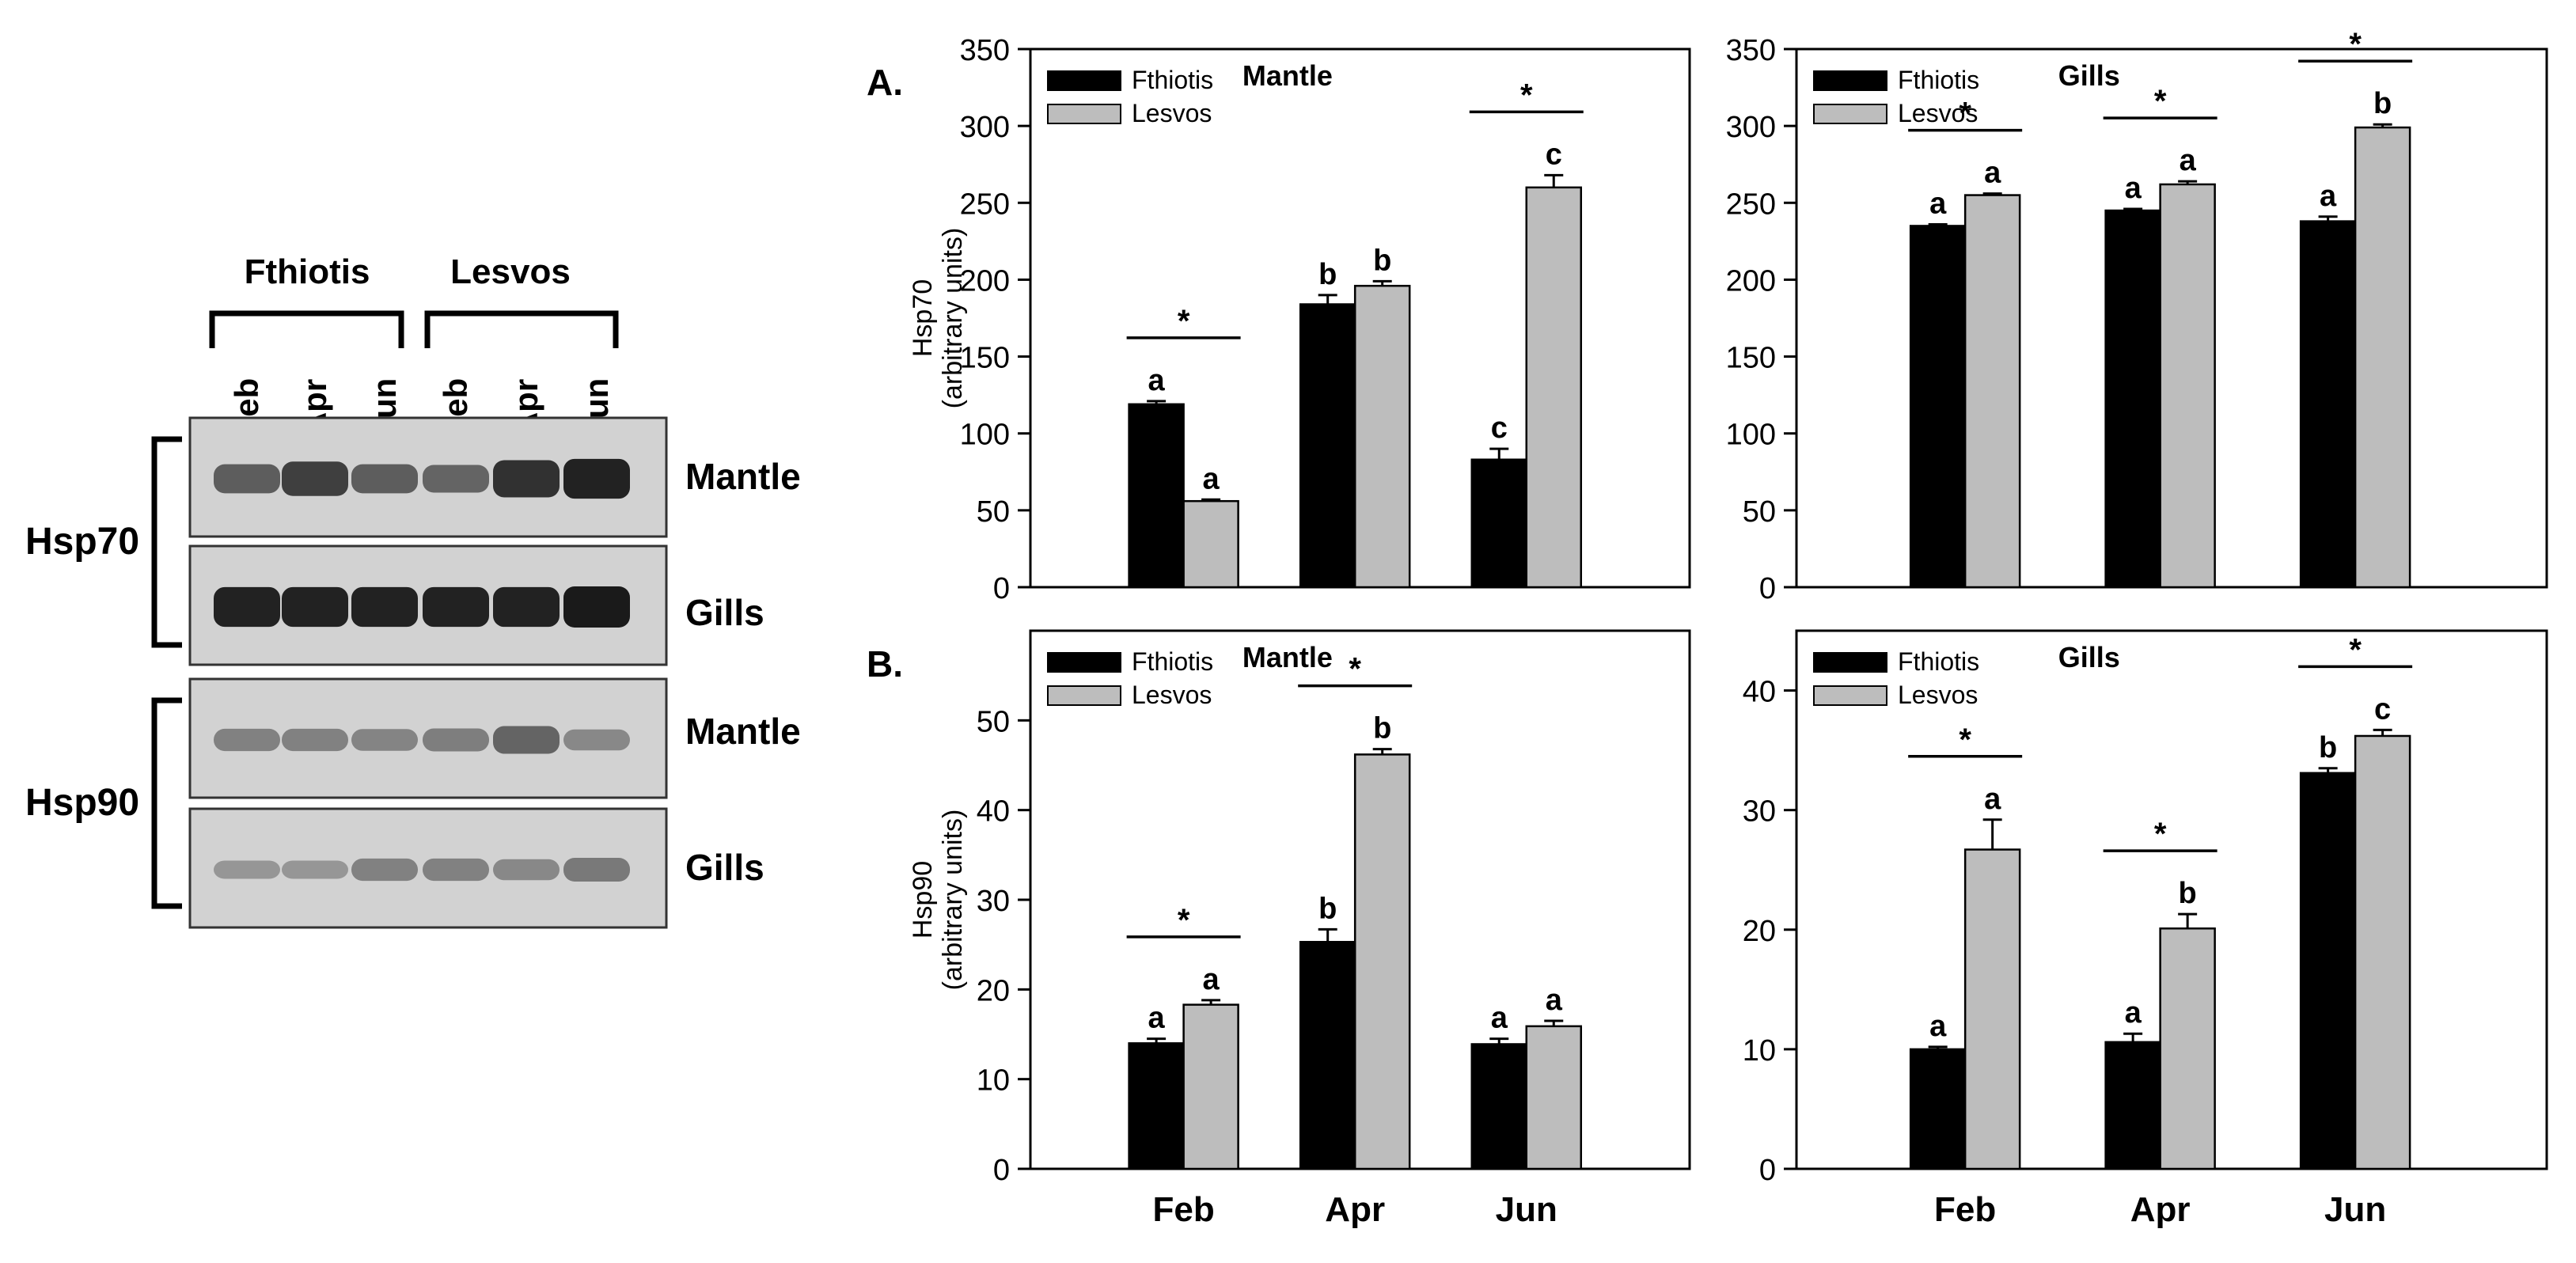  I want to click on blot-group-bracket, so click(306, 329).